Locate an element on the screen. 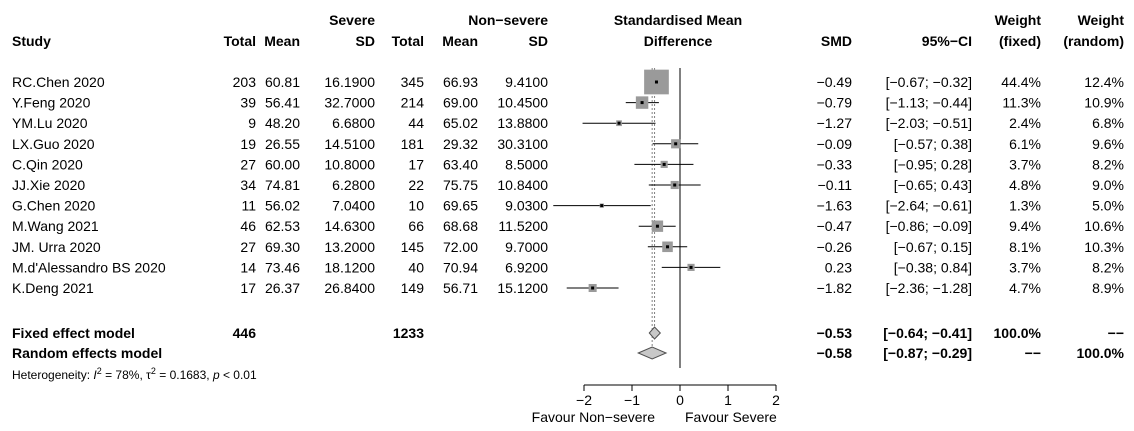 Image resolution: width=1134 pixels, height=431 pixels. cell-w-fixed: 6.1% is located at coordinates (1025, 144).